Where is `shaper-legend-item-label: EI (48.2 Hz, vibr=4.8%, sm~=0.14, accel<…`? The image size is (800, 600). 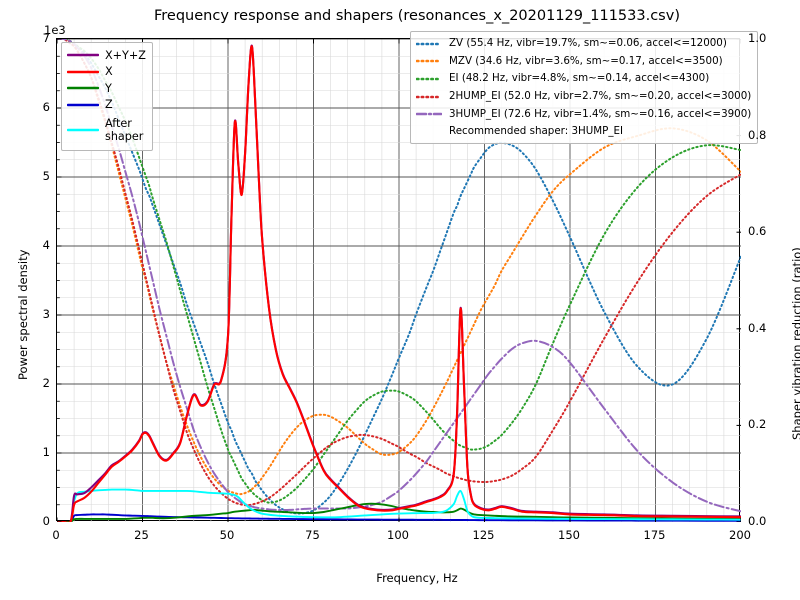 shaper-legend-item-label: EI (48.2 Hz, vibr=4.8%, sm~=0.14, accel<… is located at coordinates (579, 78).